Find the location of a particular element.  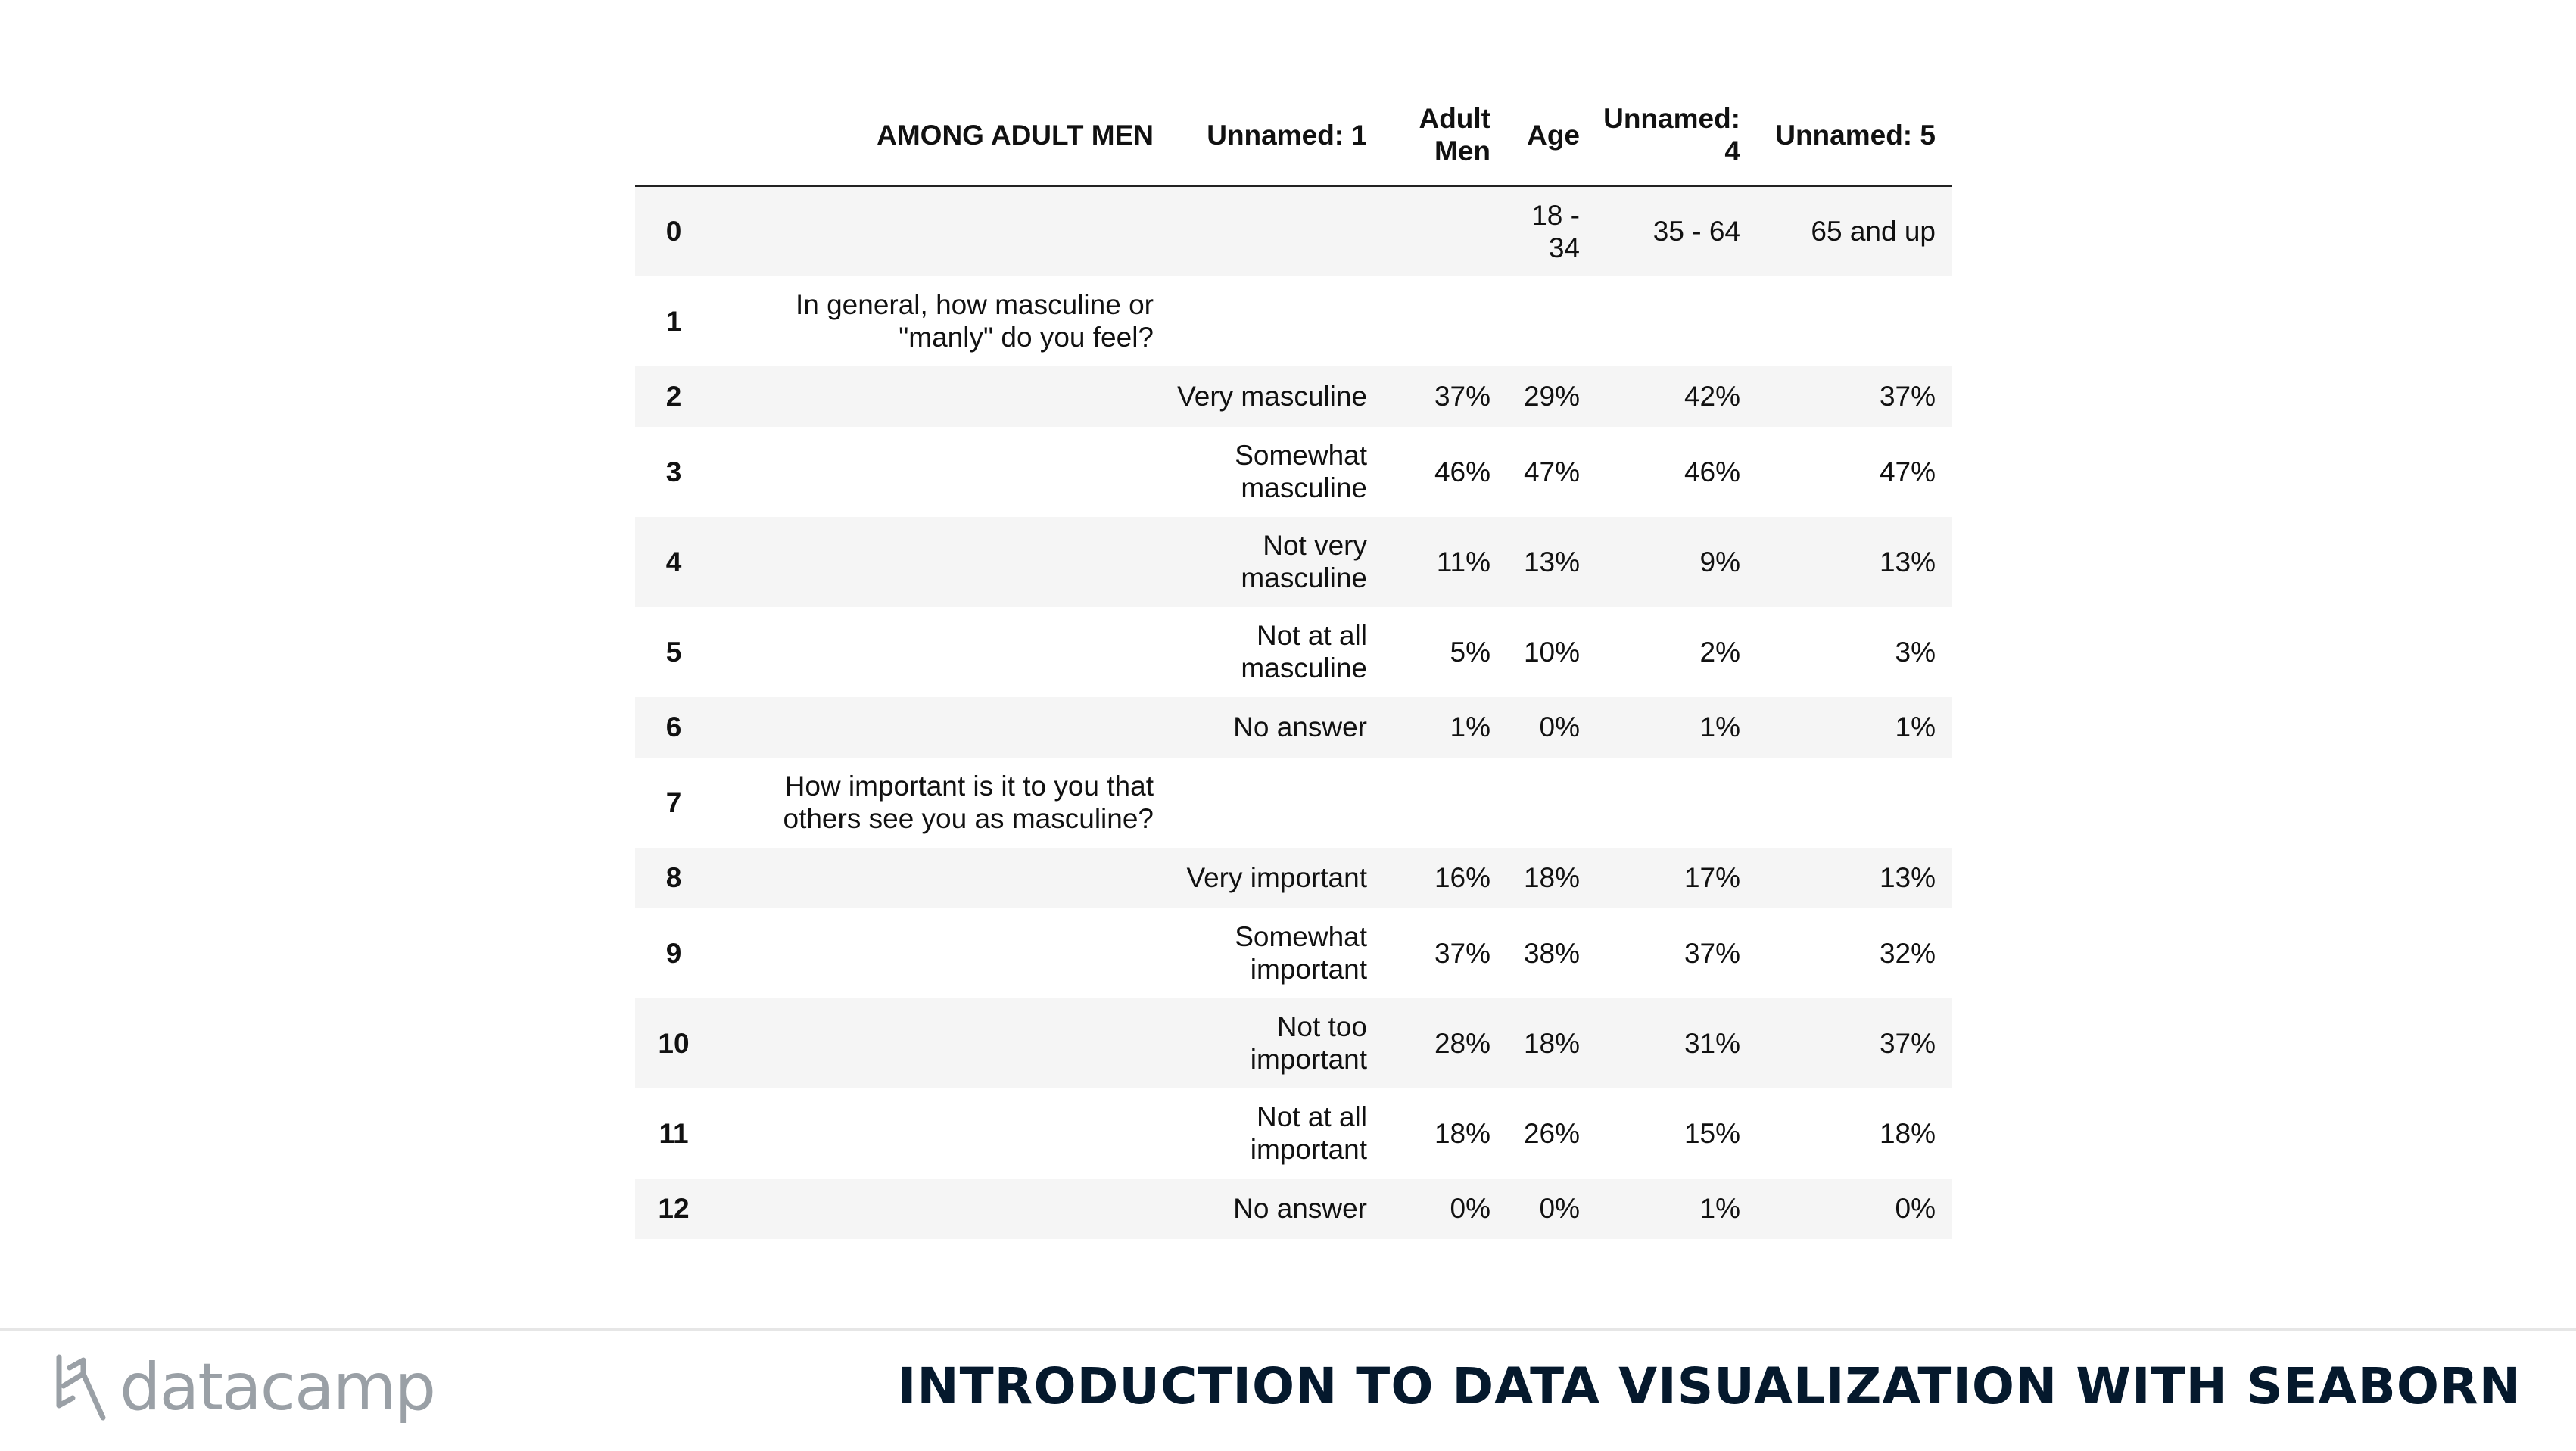

cell-age-18-34: 29% is located at coordinates (1551, 397).